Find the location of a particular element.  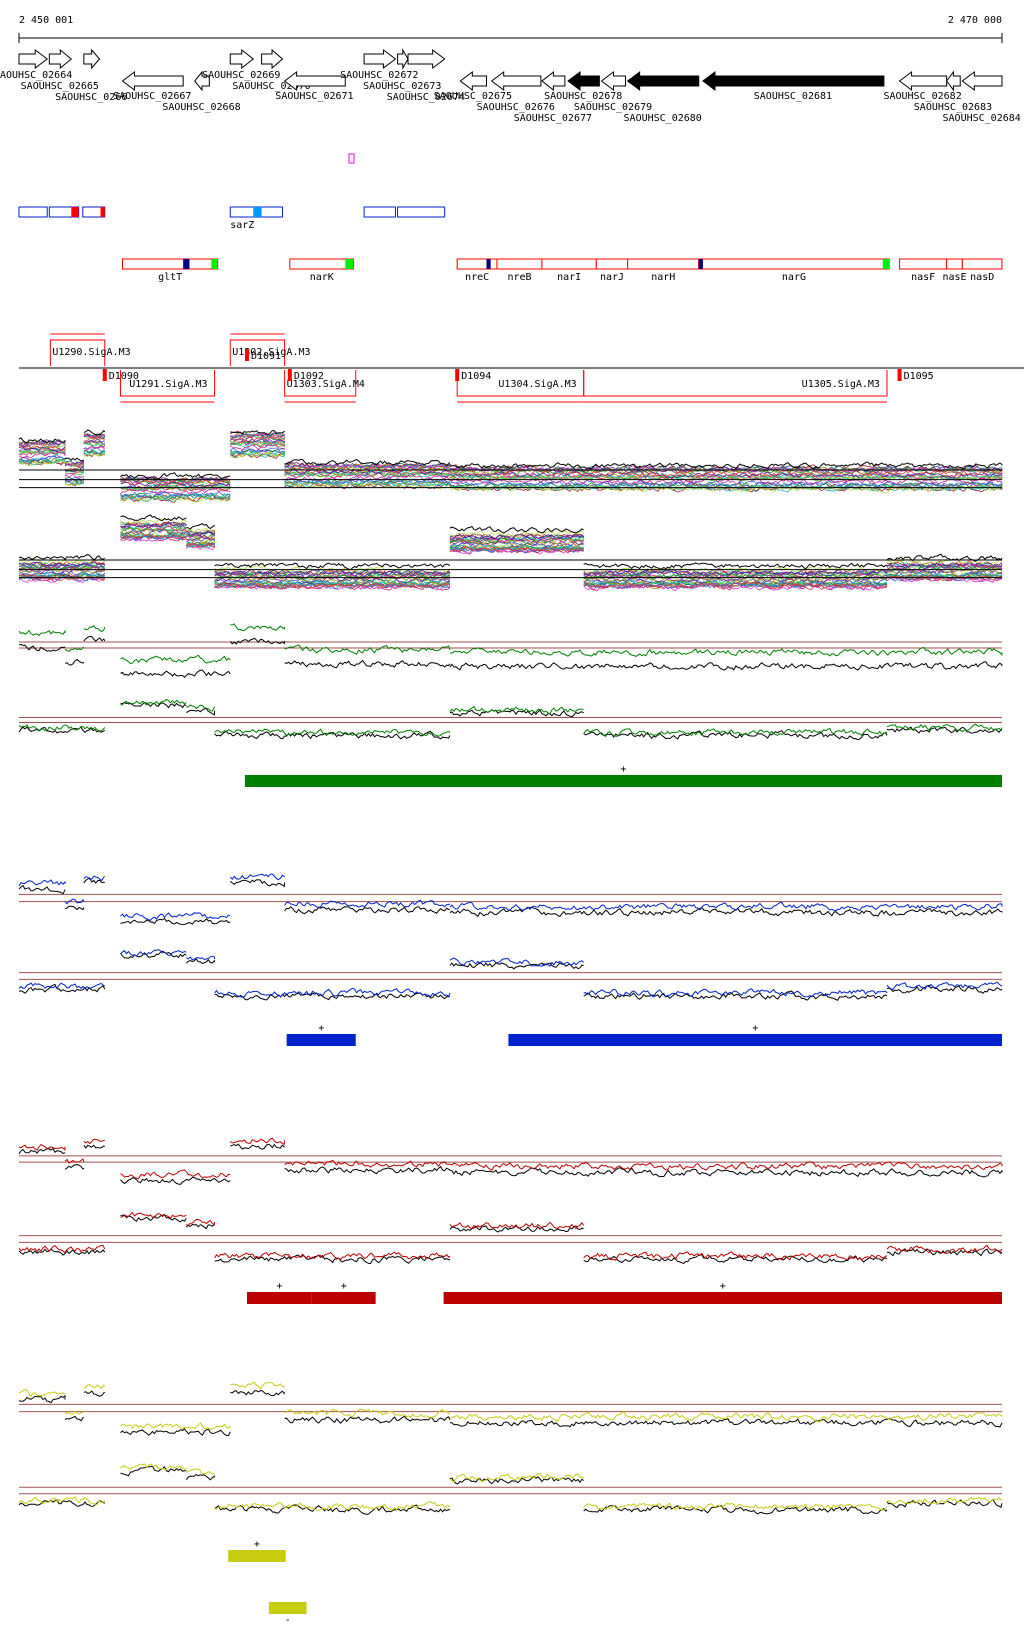

tu-bracket is located at coordinates (257, 352).